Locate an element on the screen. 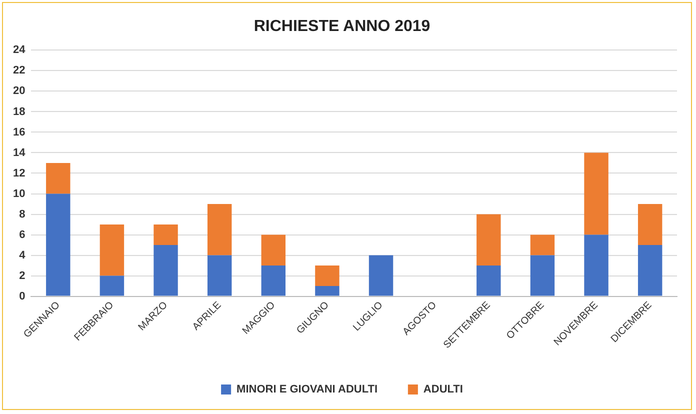 The image size is (696, 414). y-tick-label: 4 is located at coordinates (22, 255).